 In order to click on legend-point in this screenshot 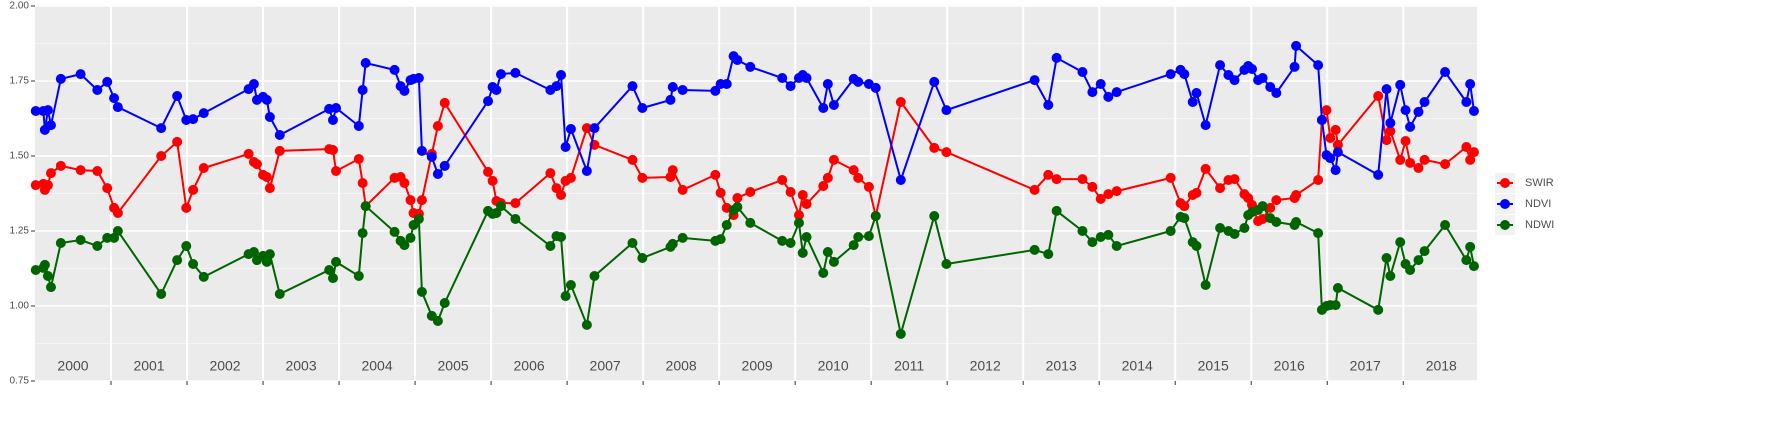, I will do `click(1505, 225)`.